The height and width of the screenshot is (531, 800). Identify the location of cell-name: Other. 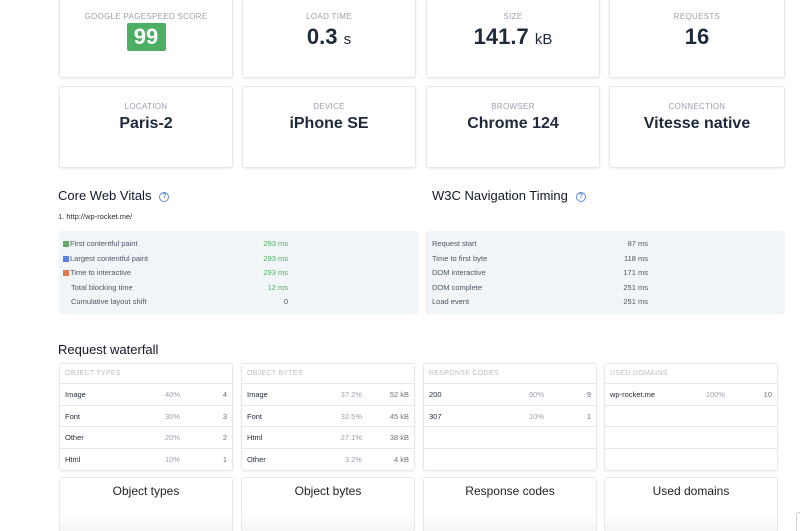
(256, 459).